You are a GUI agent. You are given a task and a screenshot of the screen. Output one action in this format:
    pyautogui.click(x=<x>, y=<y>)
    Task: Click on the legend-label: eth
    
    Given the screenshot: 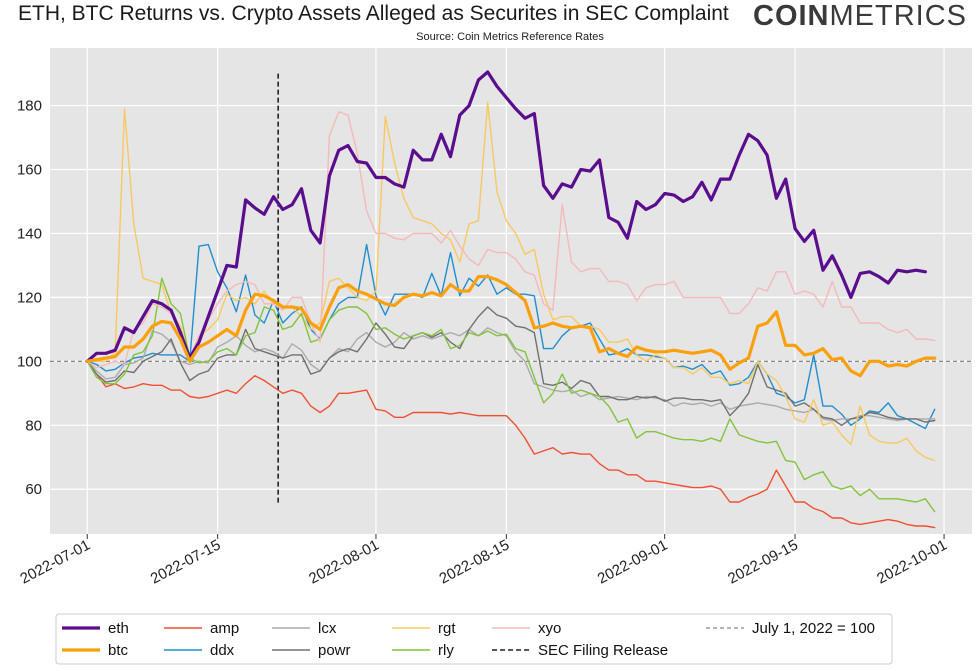 What is the action you would take?
    pyautogui.click(x=118, y=628)
    